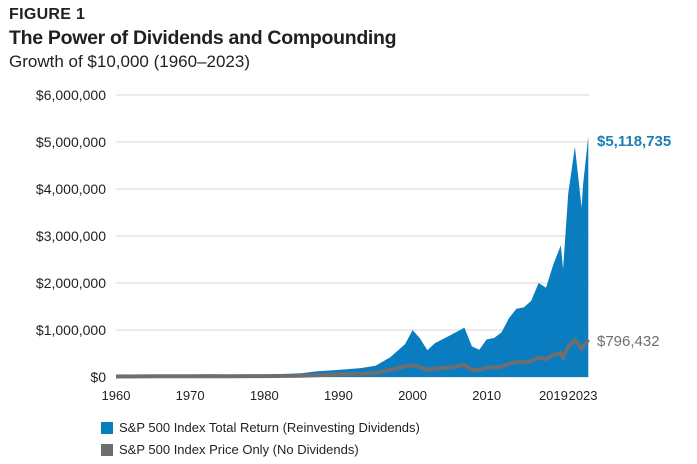  I want to click on y-tick-label: $2,000,000, so click(71, 283).